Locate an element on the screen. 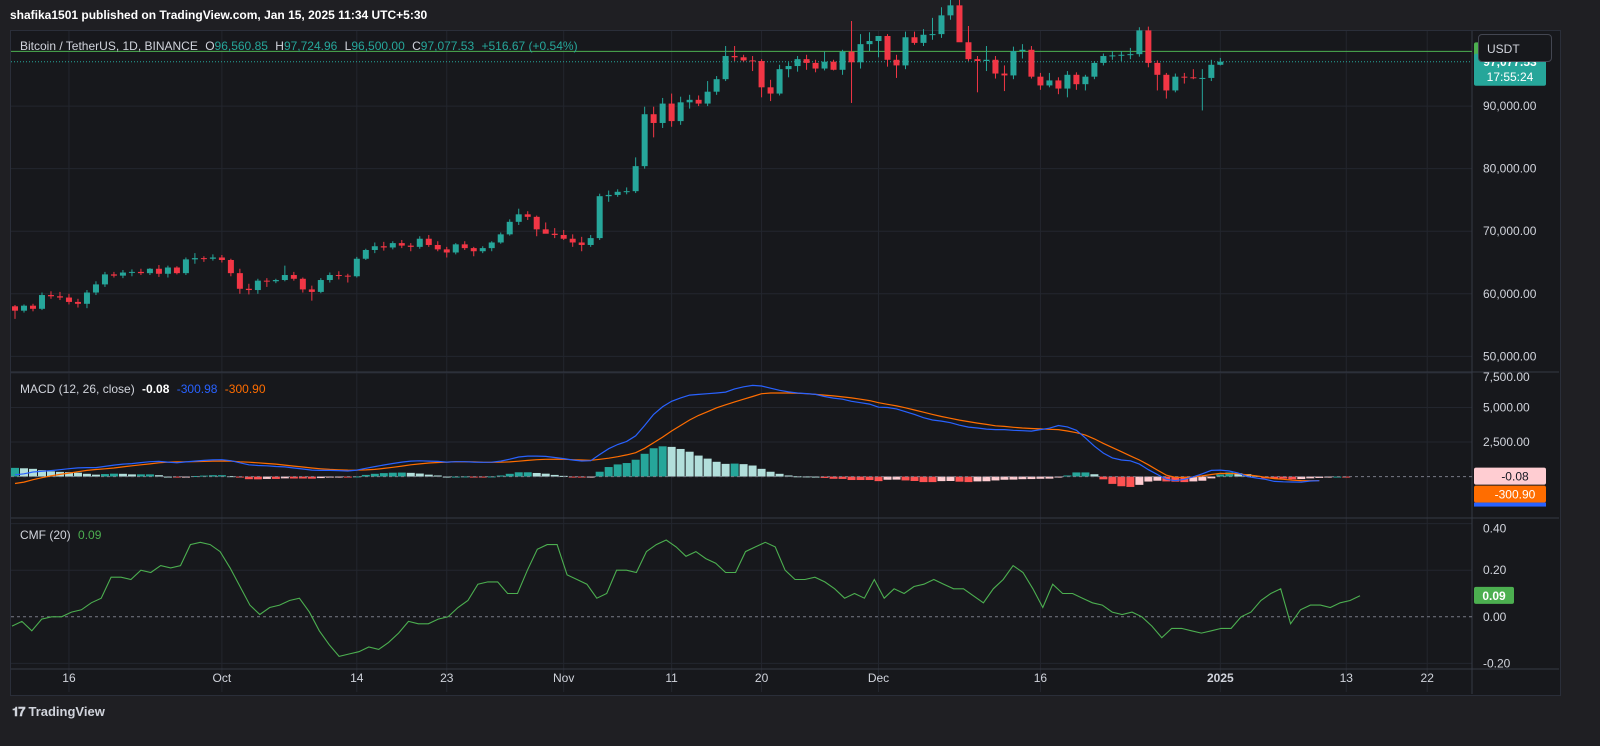 The image size is (1600, 746). macd-title: MACD (12, 26, close) is located at coordinates (77, 389).